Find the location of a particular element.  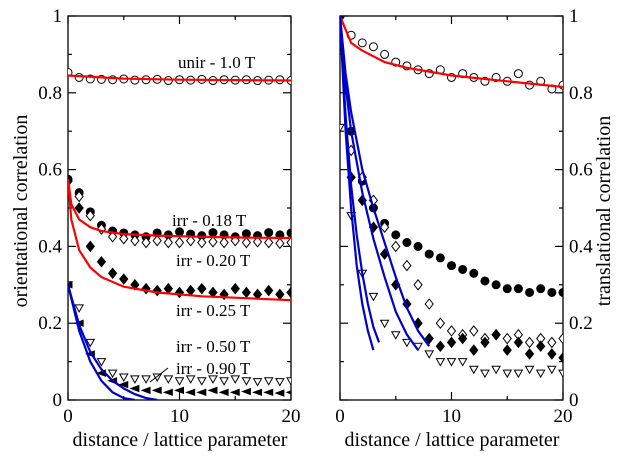

x-tick-label: 10 is located at coordinates (451, 416).